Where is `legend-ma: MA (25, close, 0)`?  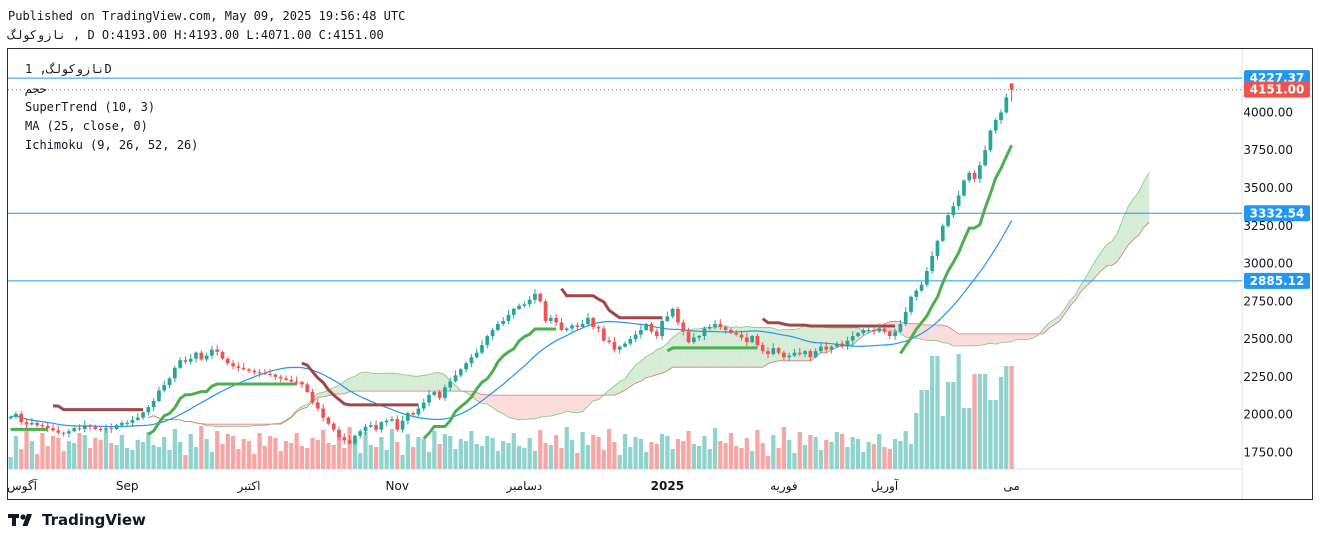 legend-ma: MA (25, close, 0) is located at coordinates (86, 126).